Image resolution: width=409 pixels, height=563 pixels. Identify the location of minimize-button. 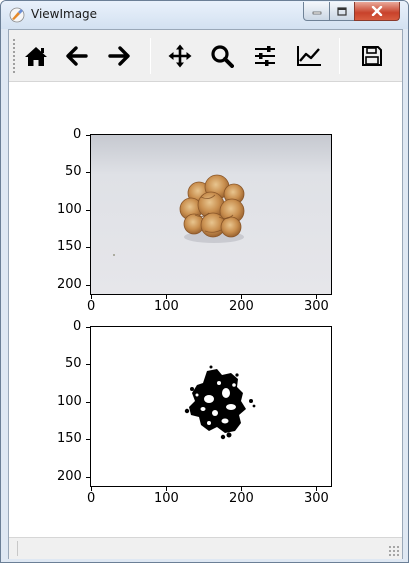
(316, 11).